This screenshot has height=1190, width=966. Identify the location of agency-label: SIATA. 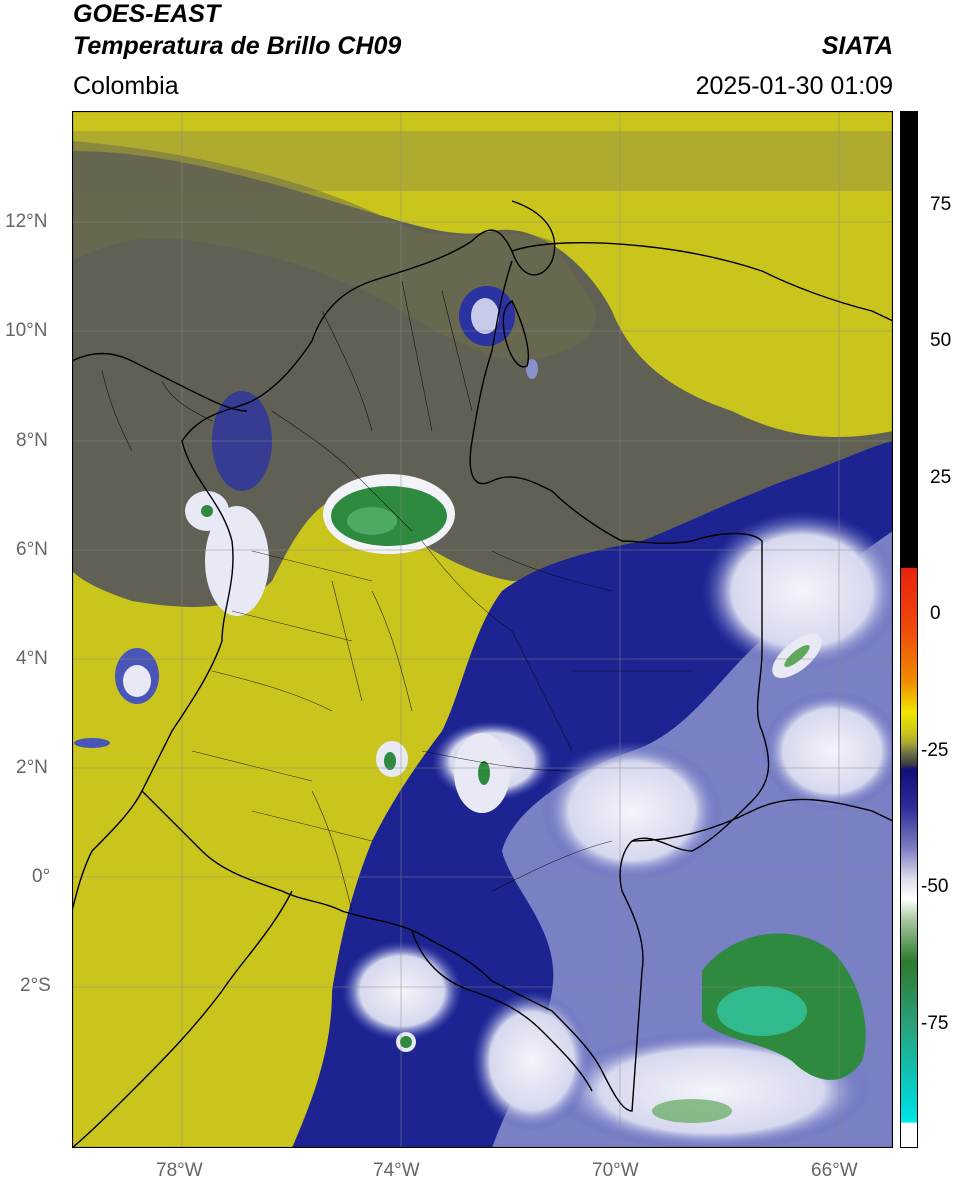
(857, 46).